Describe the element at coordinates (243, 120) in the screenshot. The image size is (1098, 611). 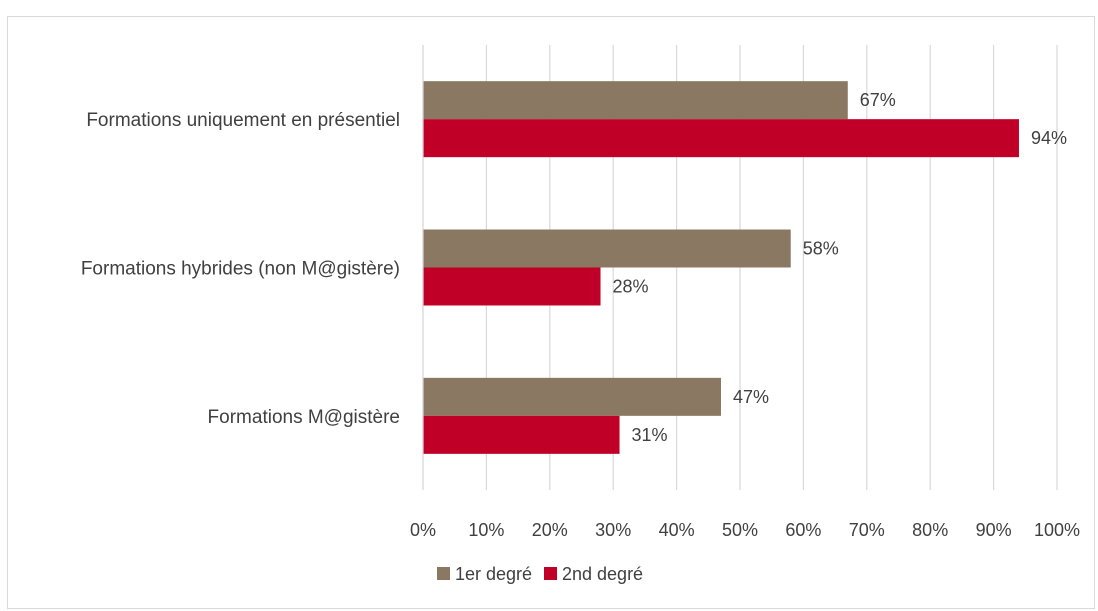
I see `category-label: Formations uniquement en présentiel` at that location.